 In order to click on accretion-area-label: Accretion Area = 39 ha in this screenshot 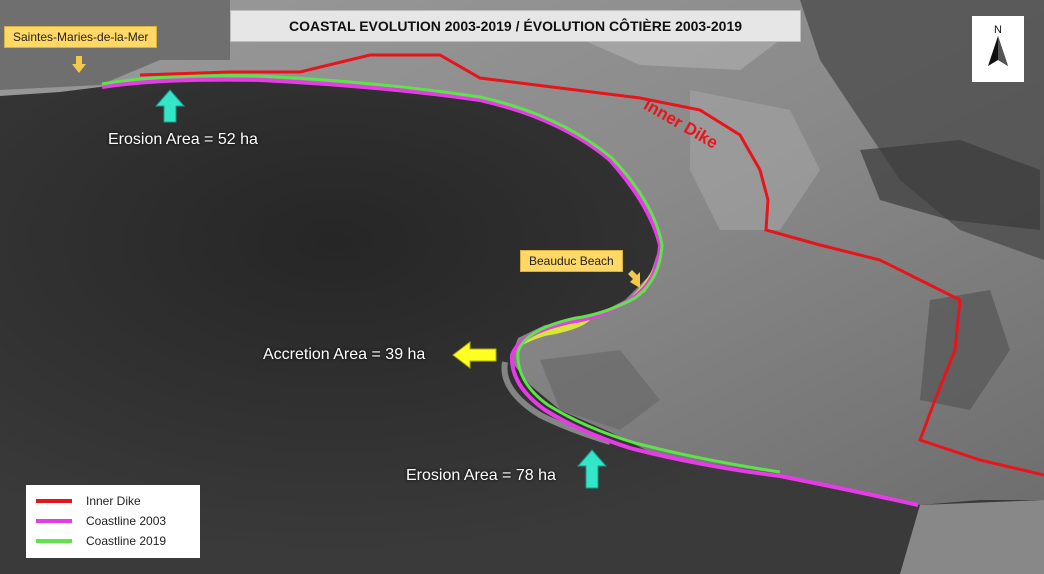, I will do `click(344, 354)`.